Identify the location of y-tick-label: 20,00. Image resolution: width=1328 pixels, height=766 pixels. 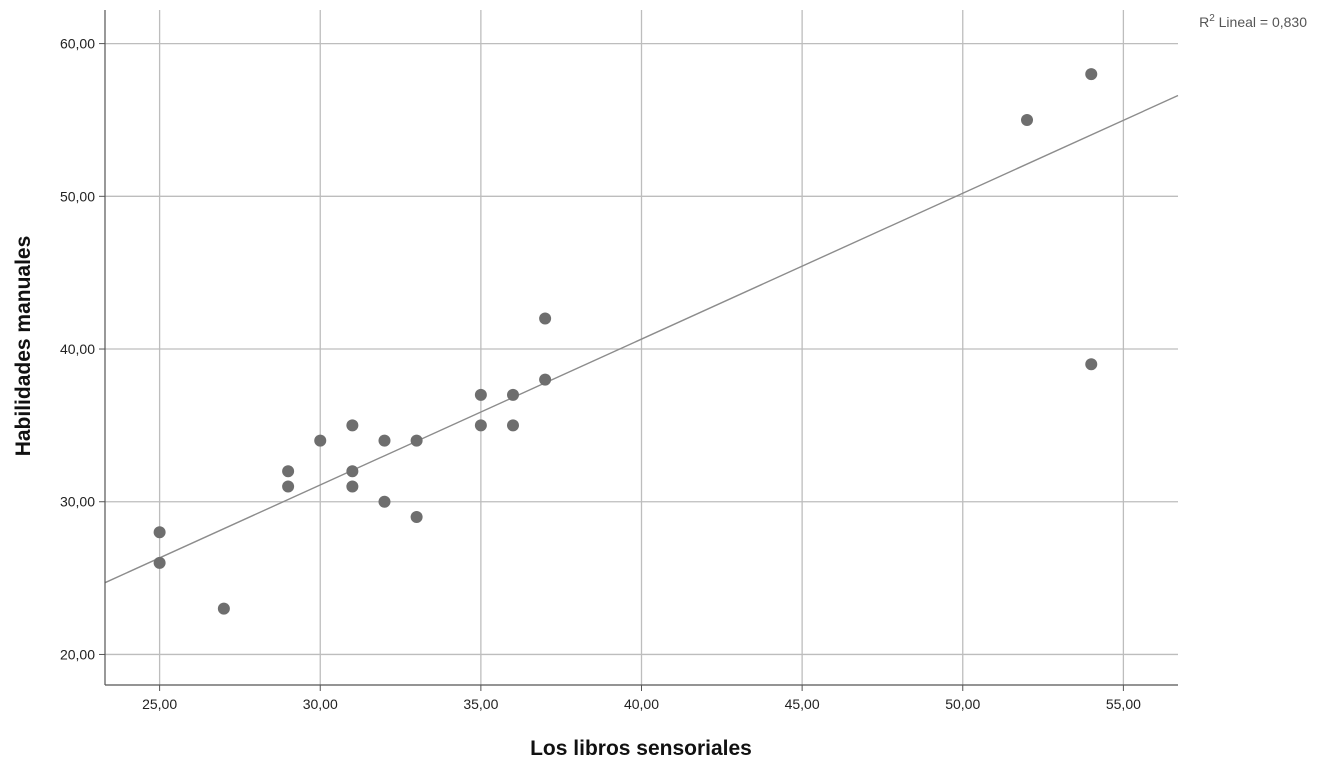
(77, 654).